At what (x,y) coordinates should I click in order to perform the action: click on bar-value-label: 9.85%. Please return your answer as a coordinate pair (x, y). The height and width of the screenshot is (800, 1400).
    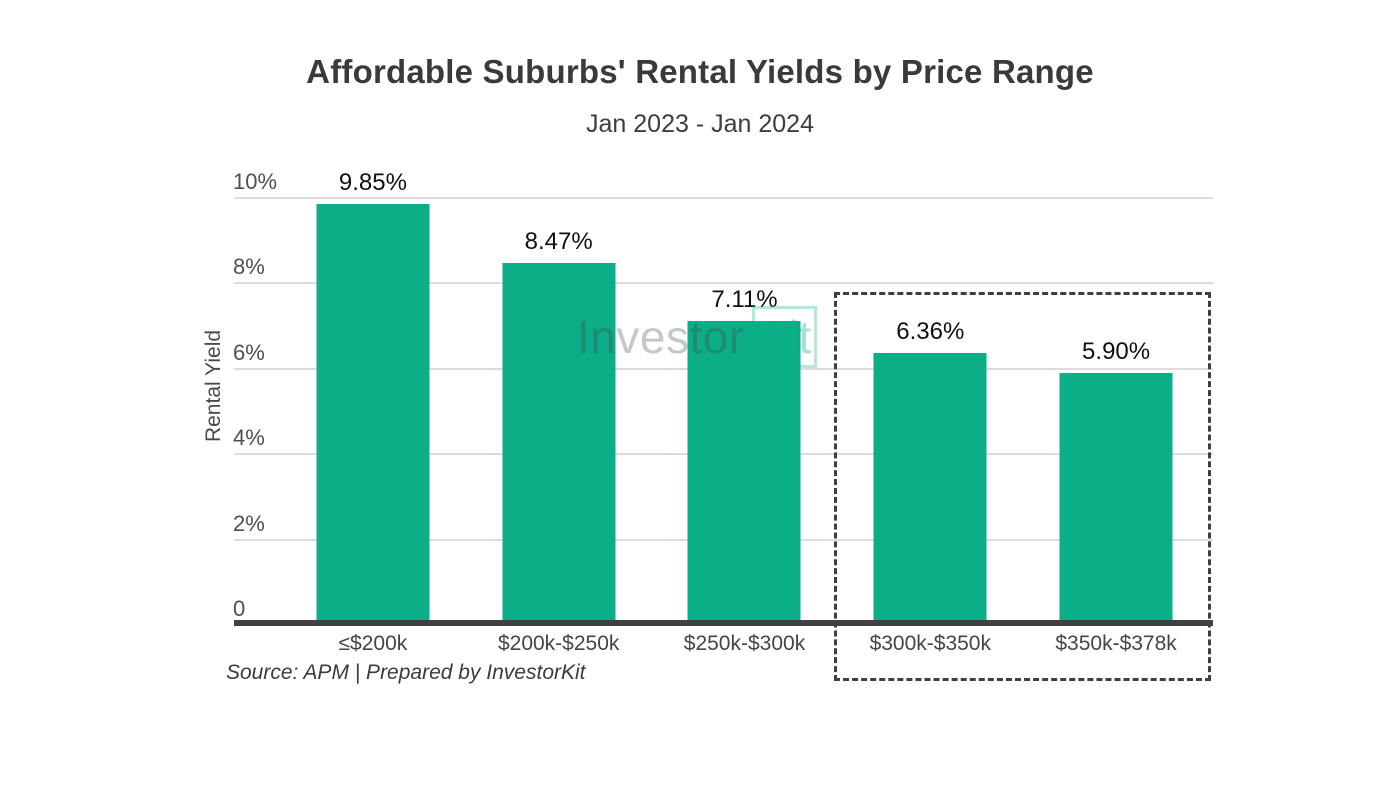
    Looking at the image, I should click on (372, 183).